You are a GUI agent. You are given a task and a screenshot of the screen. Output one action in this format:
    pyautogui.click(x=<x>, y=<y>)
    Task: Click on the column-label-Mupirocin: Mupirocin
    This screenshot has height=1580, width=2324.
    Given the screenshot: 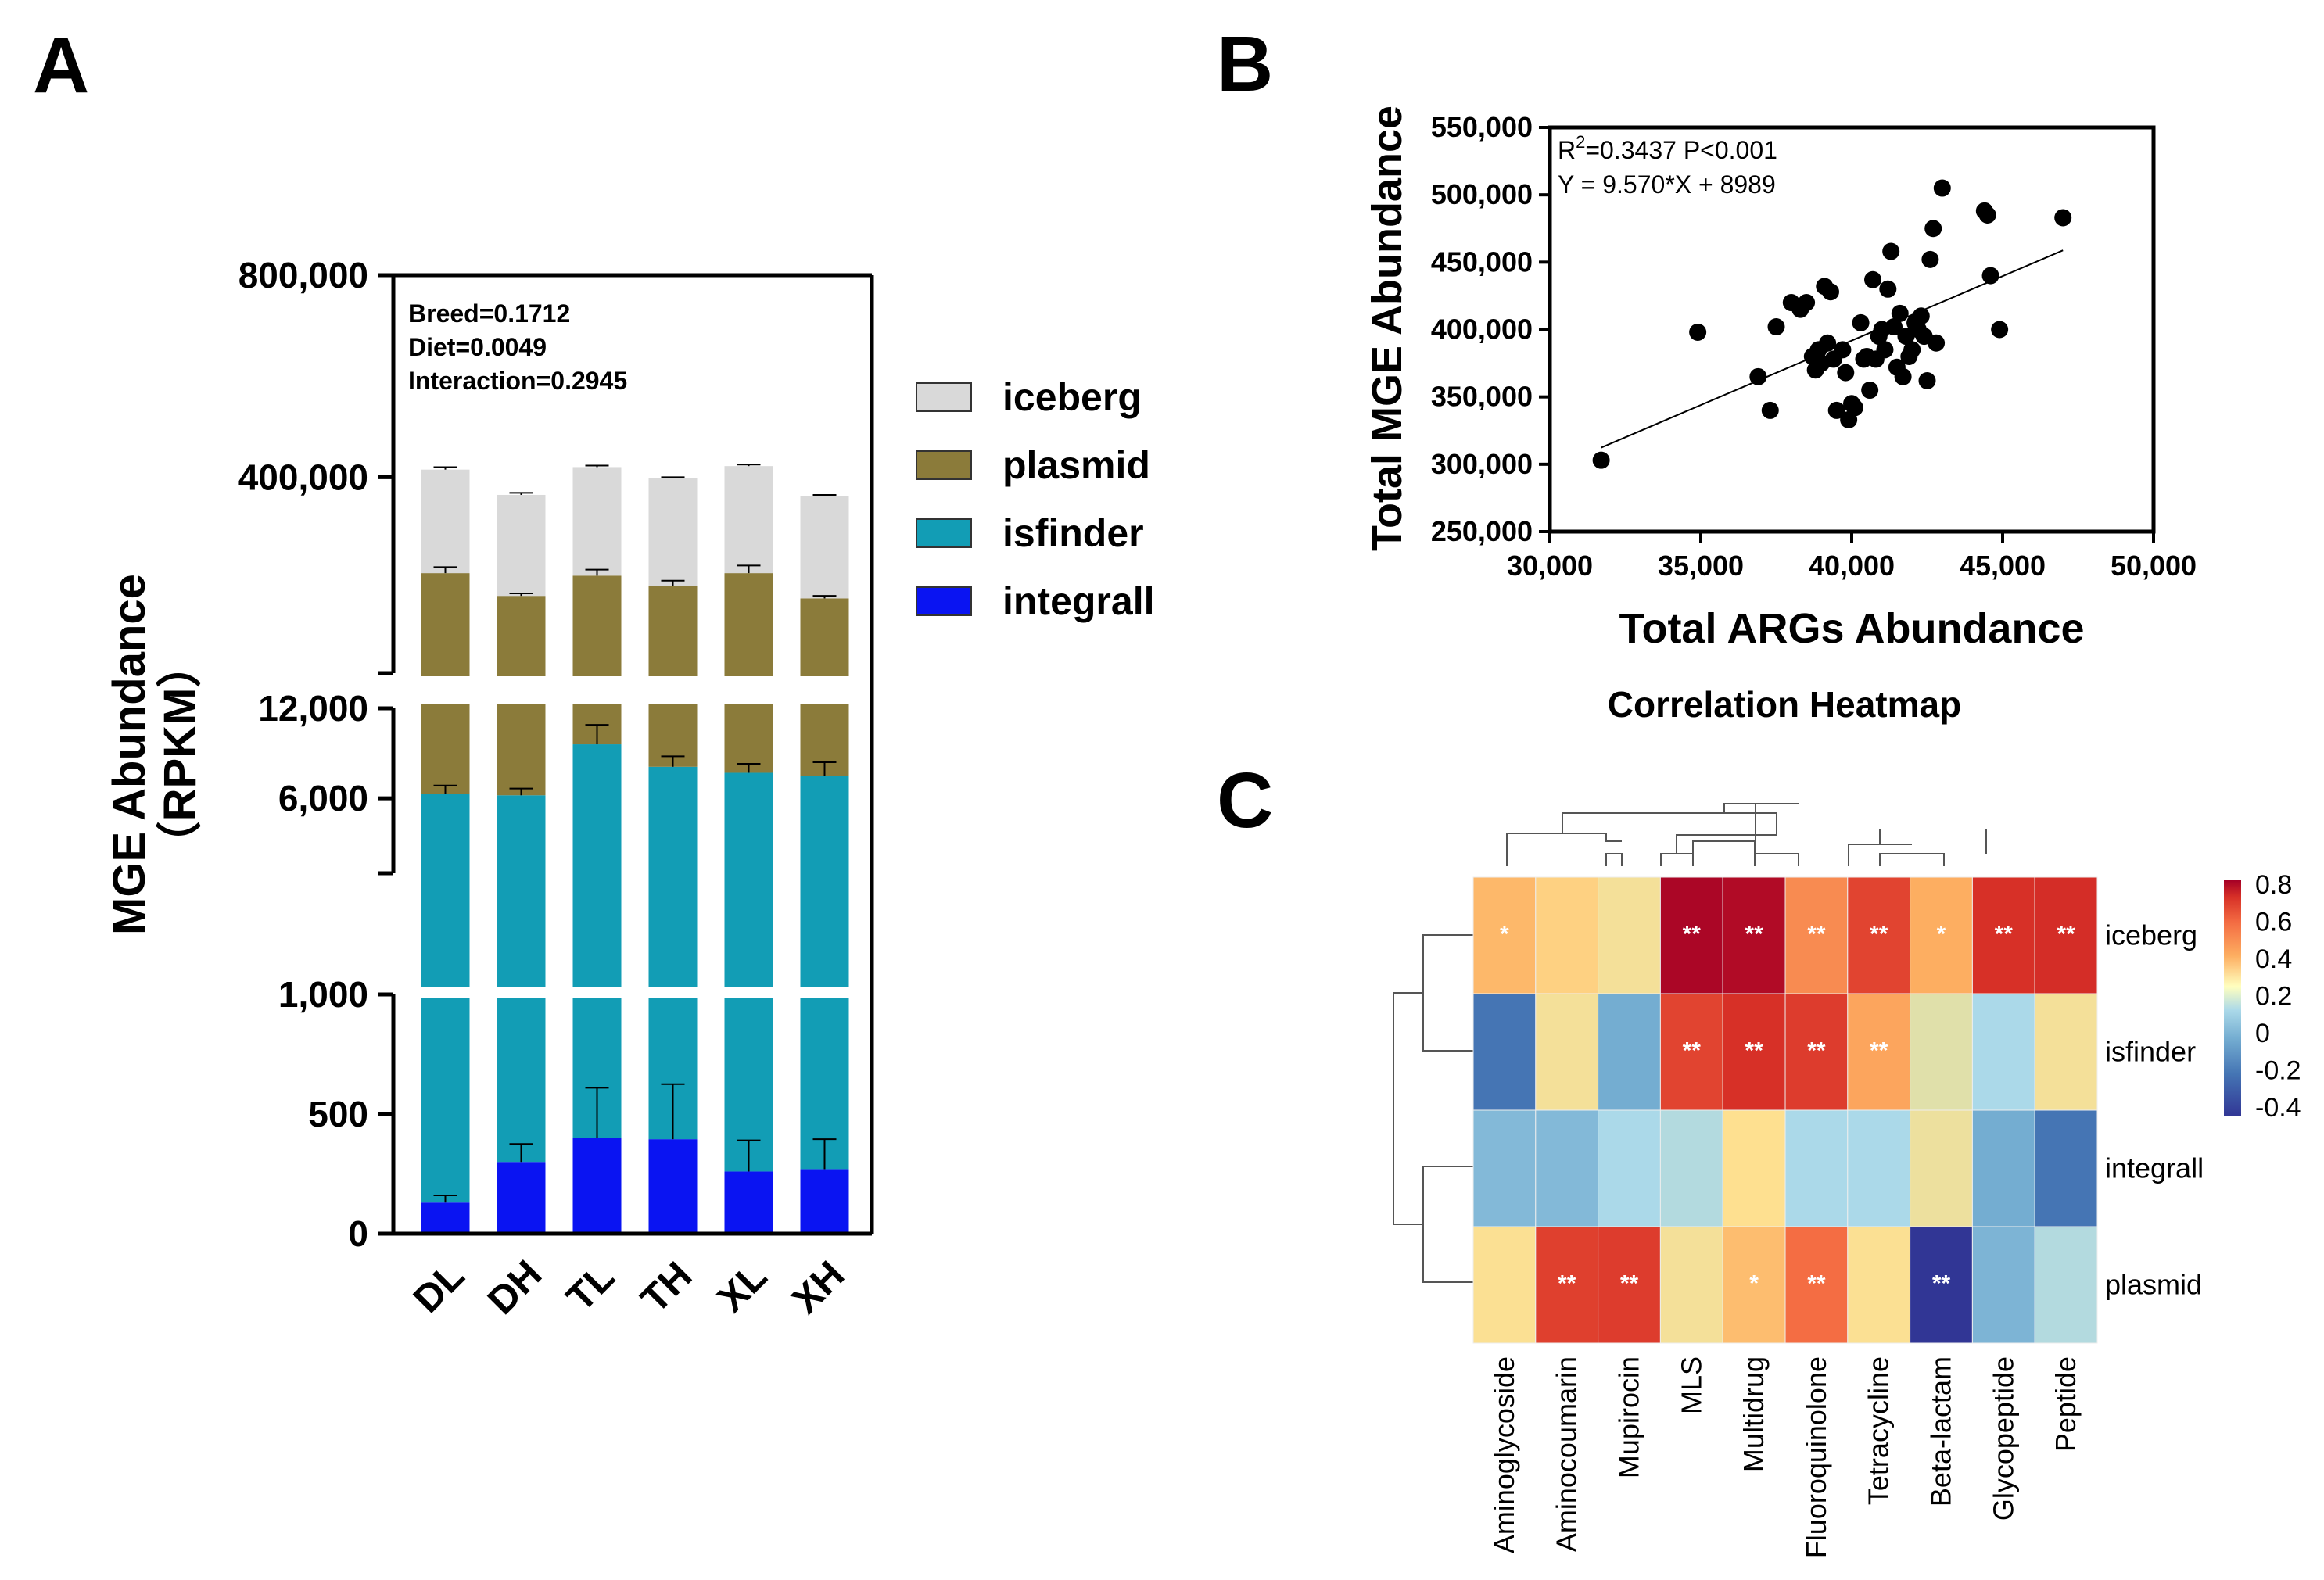 What is the action you would take?
    pyautogui.click(x=1629, y=1417)
    